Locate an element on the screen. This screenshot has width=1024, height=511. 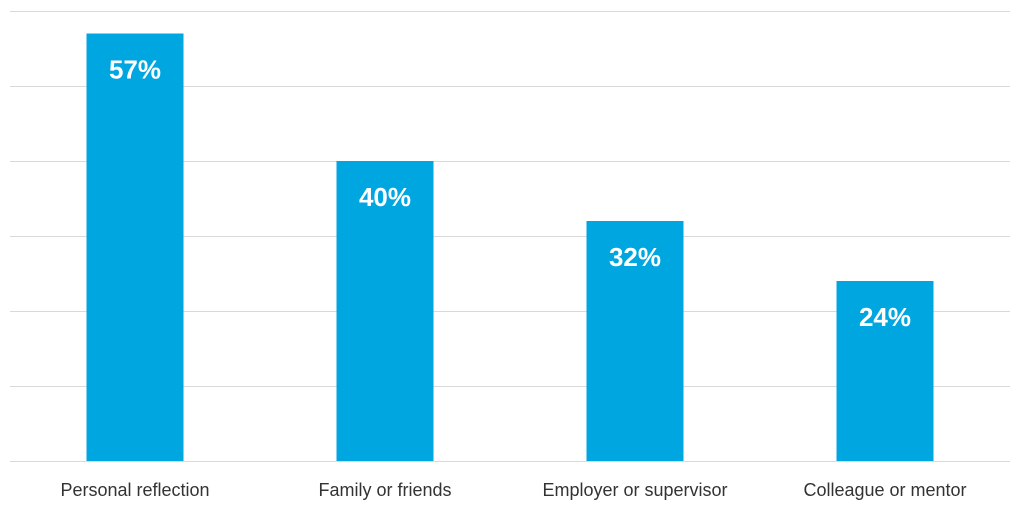
category-label: Family or friends is located at coordinates (384, 490).